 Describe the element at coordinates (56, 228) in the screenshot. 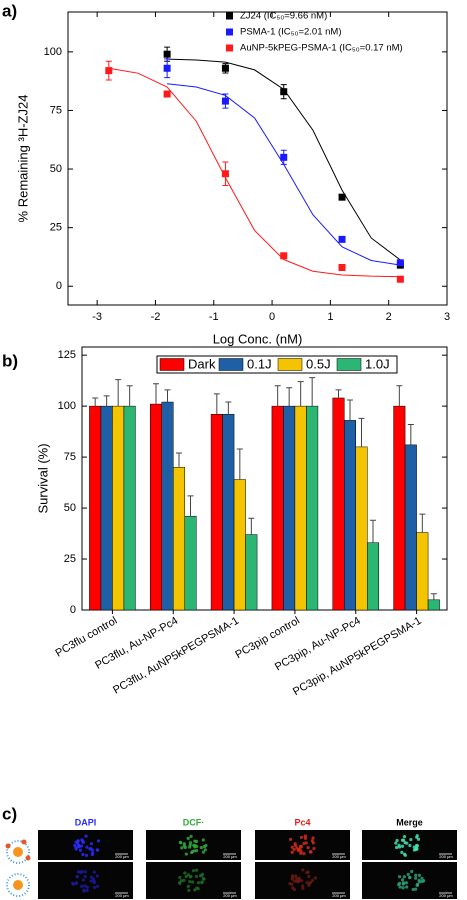

I see `y-tick-label: 25` at that location.